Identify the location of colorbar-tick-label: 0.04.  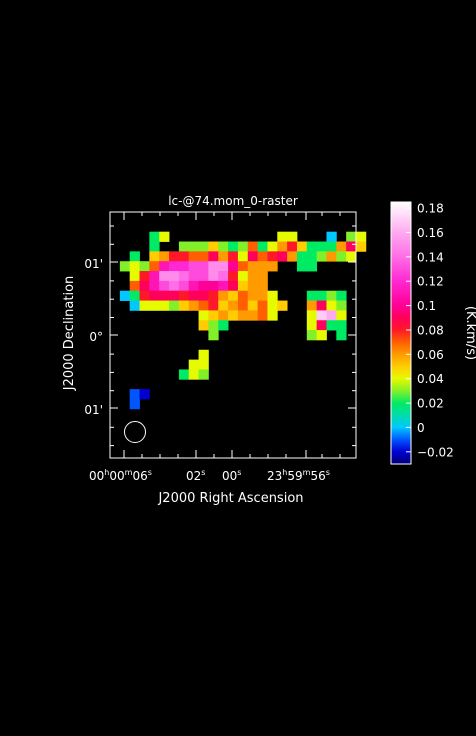
(430, 379).